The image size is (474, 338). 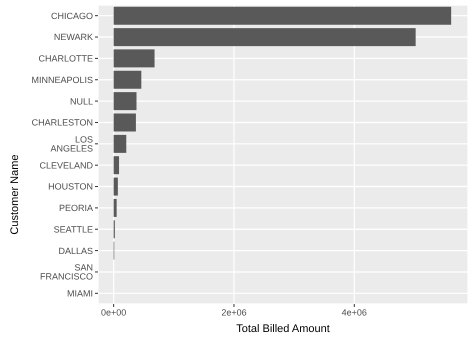 What do you see at coordinates (234, 312) in the screenshot?
I see `x-tick-label: 2e+06` at bounding box center [234, 312].